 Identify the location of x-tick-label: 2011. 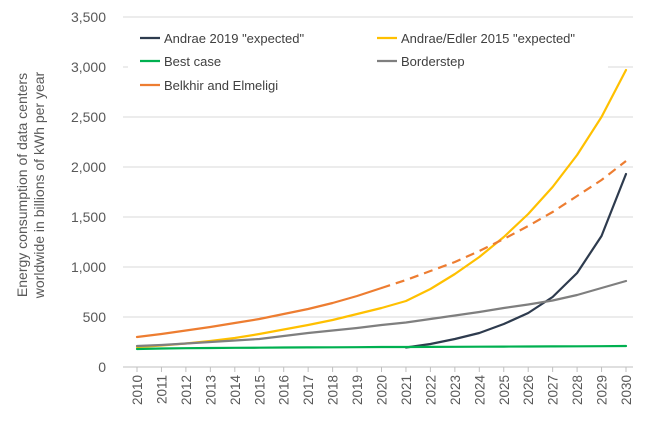
(161, 389).